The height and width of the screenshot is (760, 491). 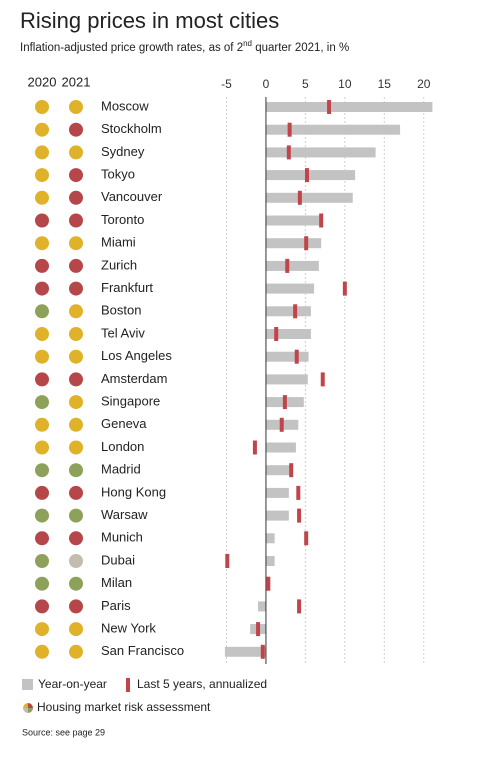 I want to click on x-tick-label: 5, so click(x=305, y=84).